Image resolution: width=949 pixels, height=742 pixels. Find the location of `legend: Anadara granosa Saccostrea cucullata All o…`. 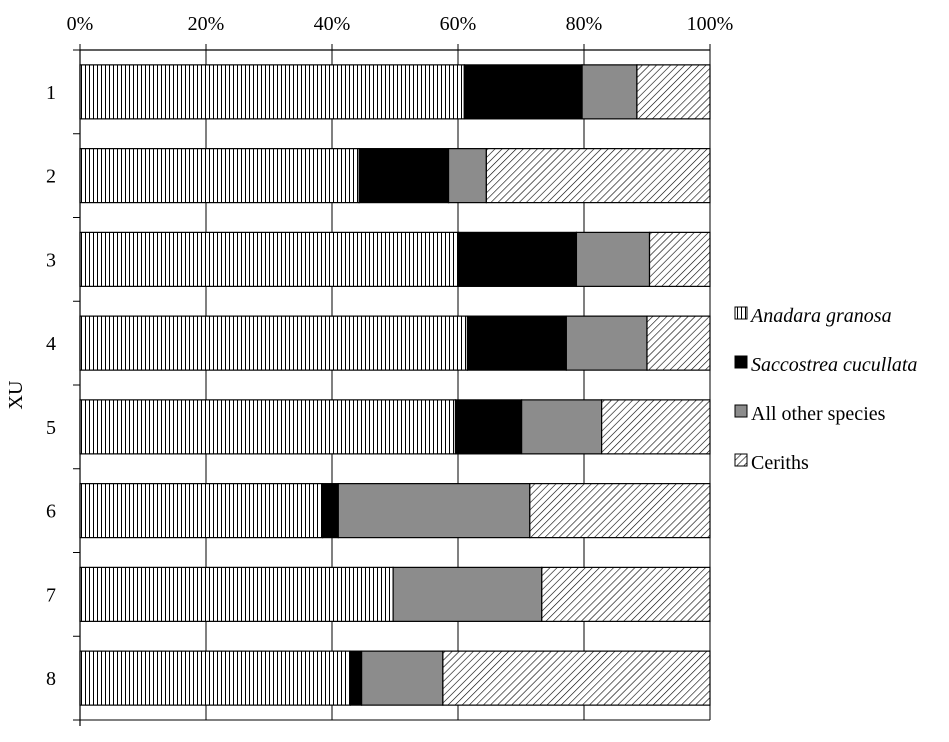

legend: Anadara granosa Saccostrea cucullata All o… is located at coordinates (825, 389).